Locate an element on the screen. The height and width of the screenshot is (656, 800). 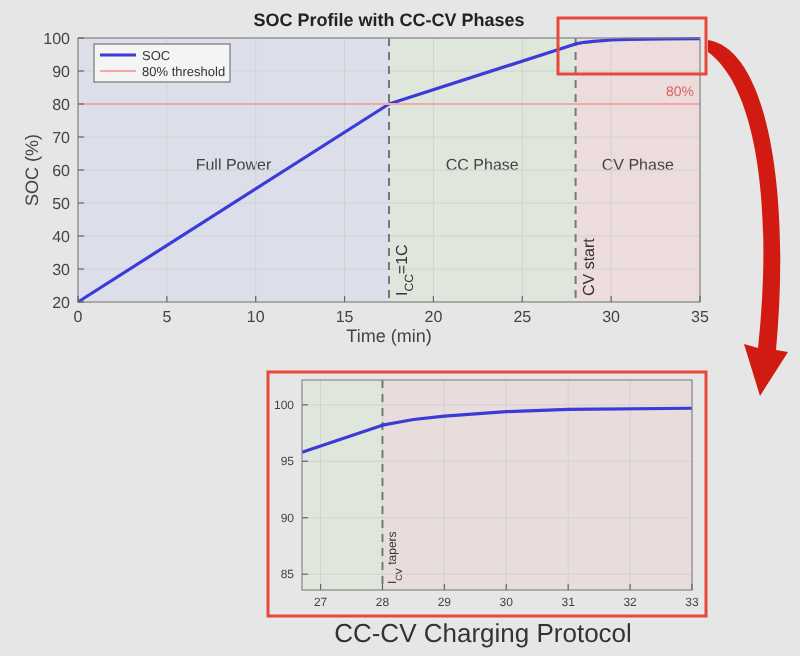
y-tick-label: 60 is located at coordinates (62, 170).